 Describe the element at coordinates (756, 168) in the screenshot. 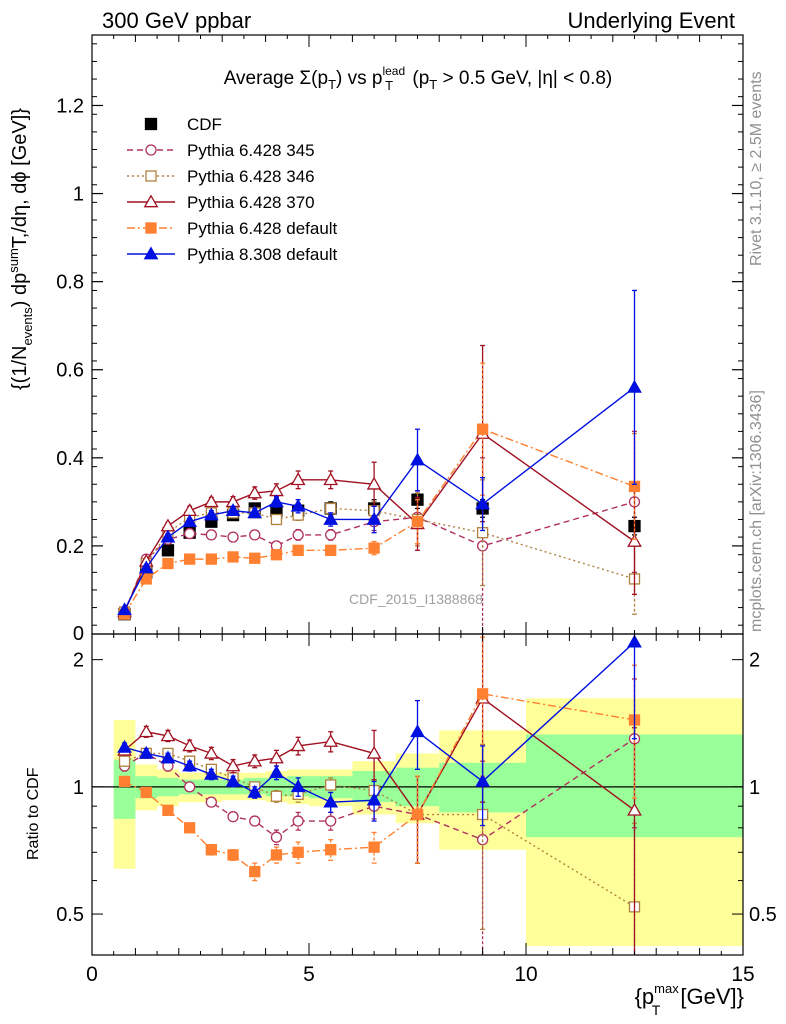

I see `rivet-label: Rivet 3.1.10, ≥ 2.5M events` at that location.